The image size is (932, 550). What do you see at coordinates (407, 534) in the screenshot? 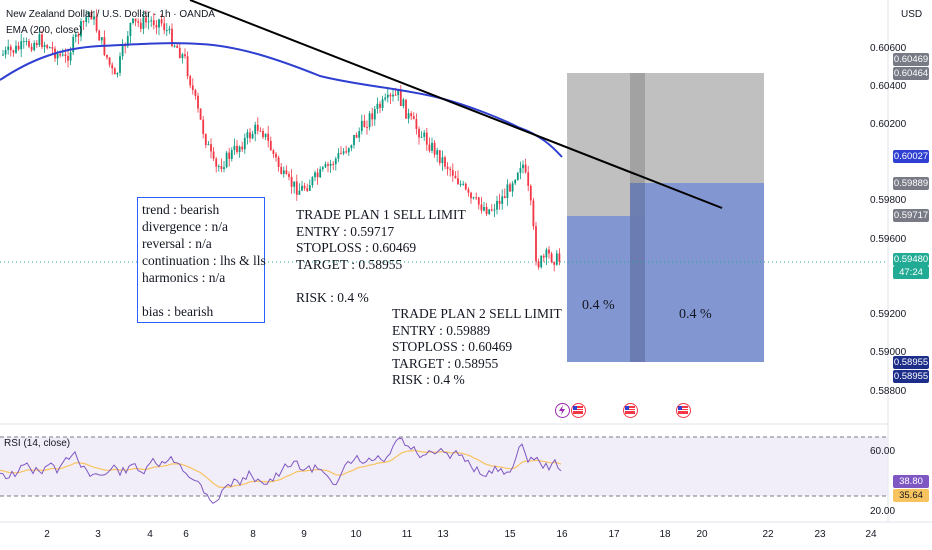
I see `time-label: 11` at bounding box center [407, 534].